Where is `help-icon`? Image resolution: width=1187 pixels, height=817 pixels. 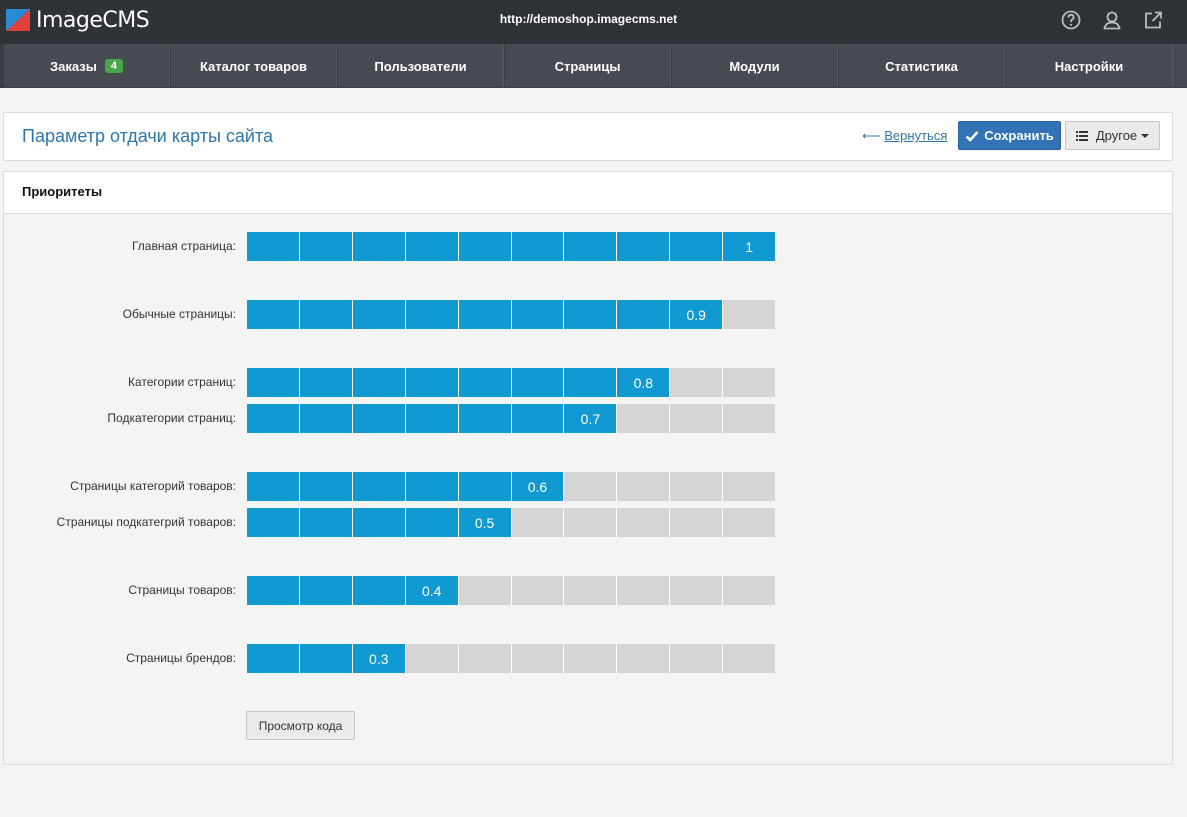
help-icon is located at coordinates (1071, 20).